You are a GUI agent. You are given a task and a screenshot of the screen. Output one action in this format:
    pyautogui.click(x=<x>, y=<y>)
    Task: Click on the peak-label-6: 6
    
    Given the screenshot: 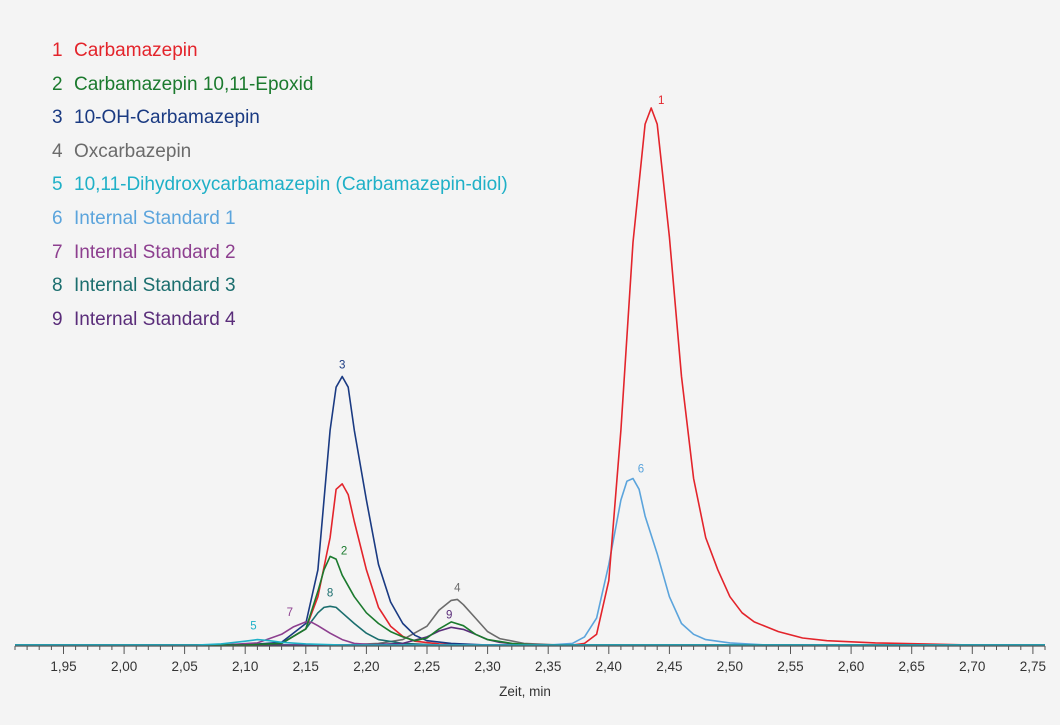 What is the action you would take?
    pyautogui.click(x=641, y=470)
    